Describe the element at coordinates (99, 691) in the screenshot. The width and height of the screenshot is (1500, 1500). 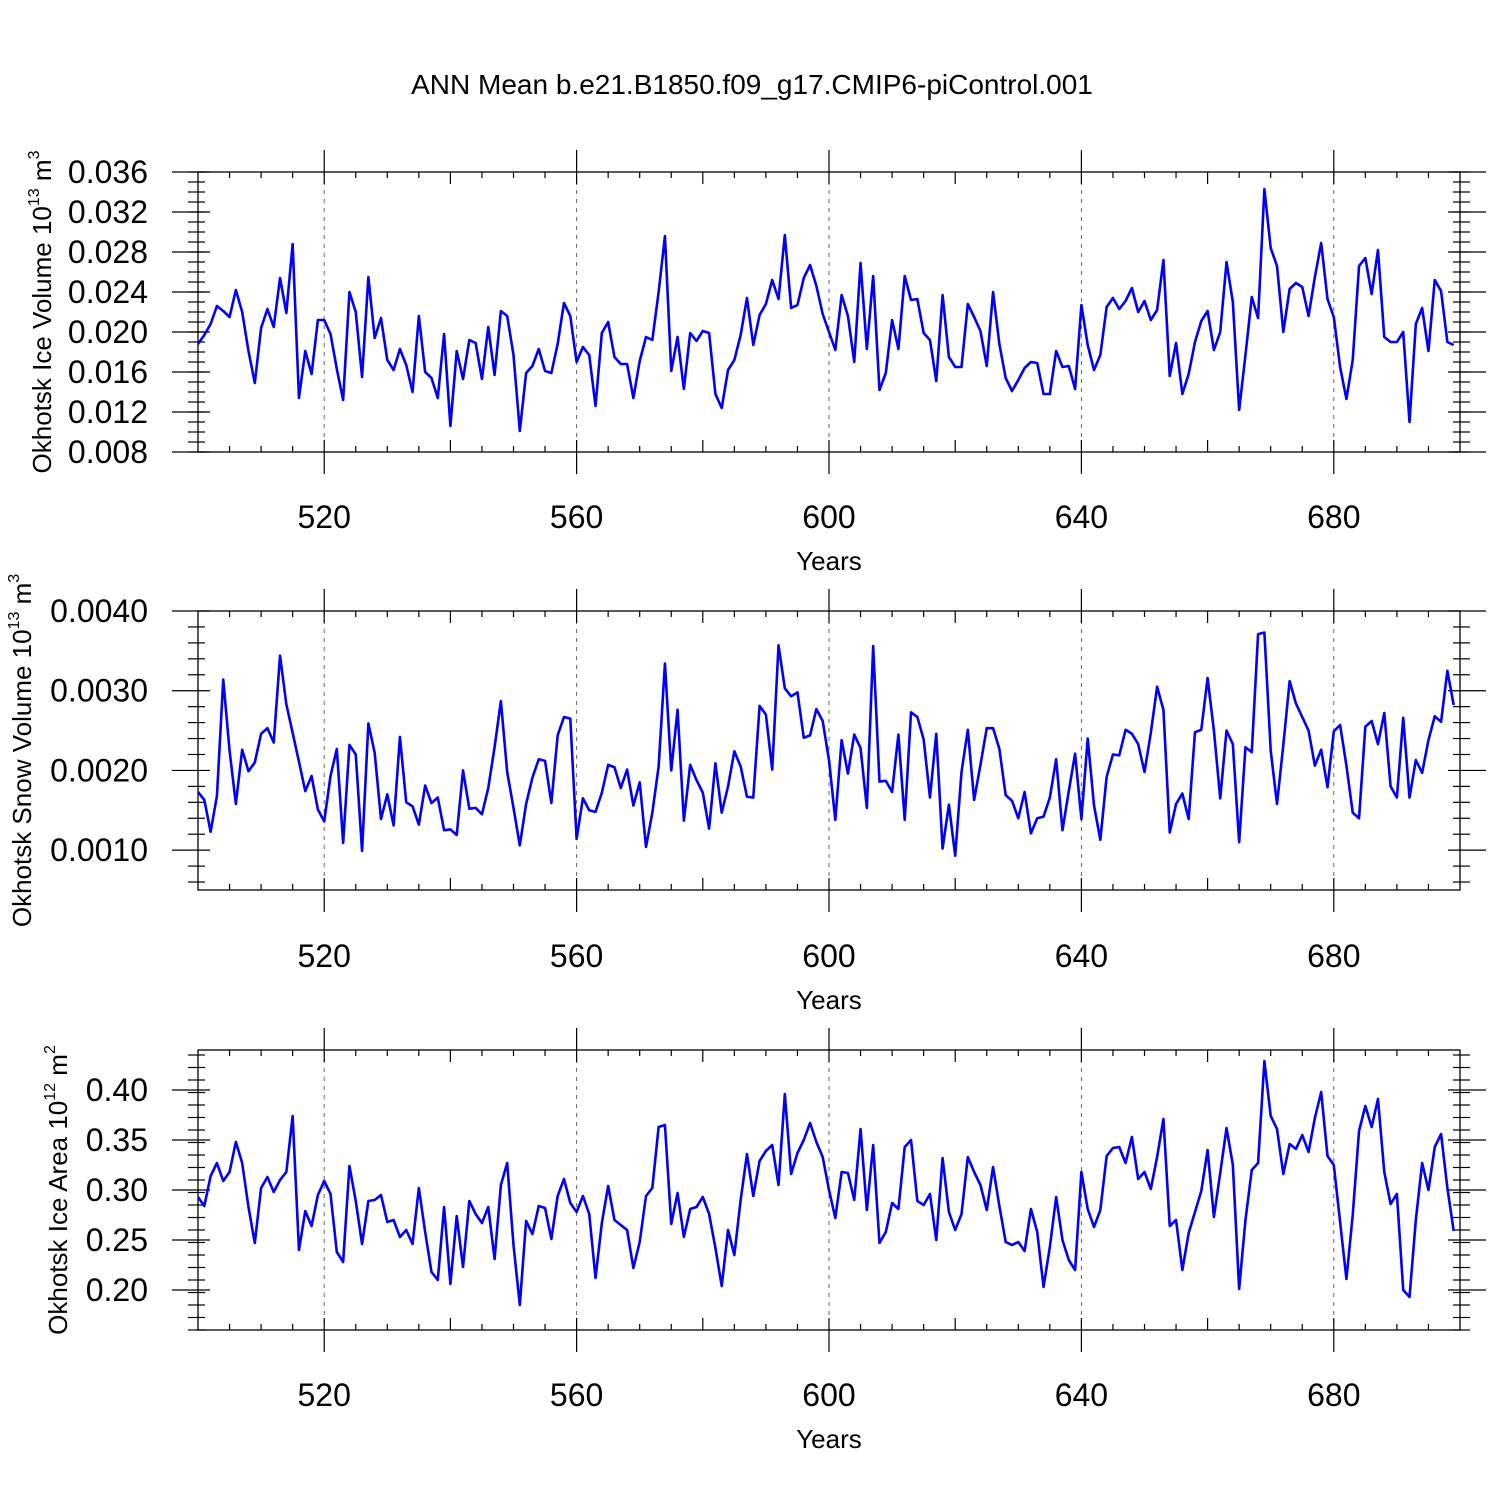
I see `y-tick-label: 0.0030` at that location.